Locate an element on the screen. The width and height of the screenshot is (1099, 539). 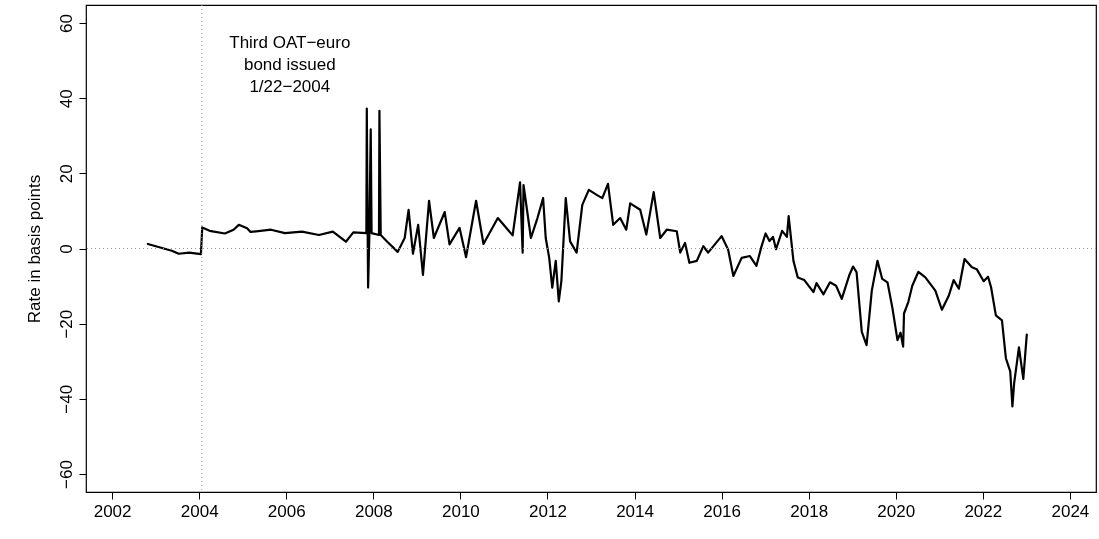
y-tick-label: −40 is located at coordinates (66, 399).